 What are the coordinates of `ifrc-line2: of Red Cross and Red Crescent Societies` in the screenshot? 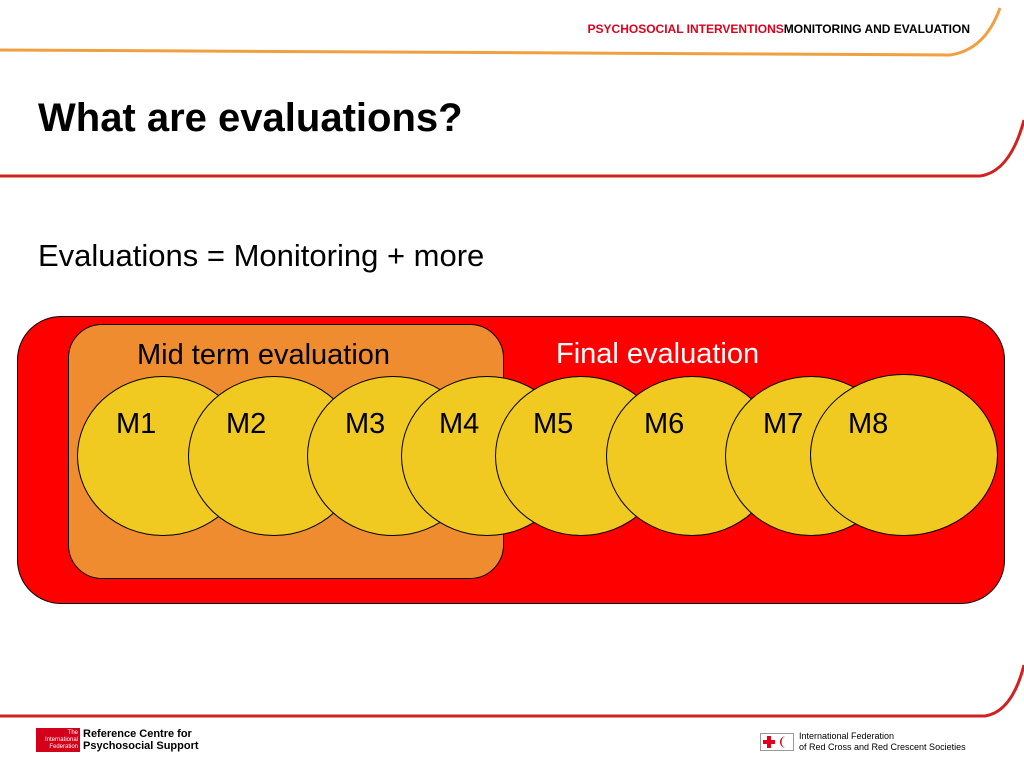 It's located at (882, 747).